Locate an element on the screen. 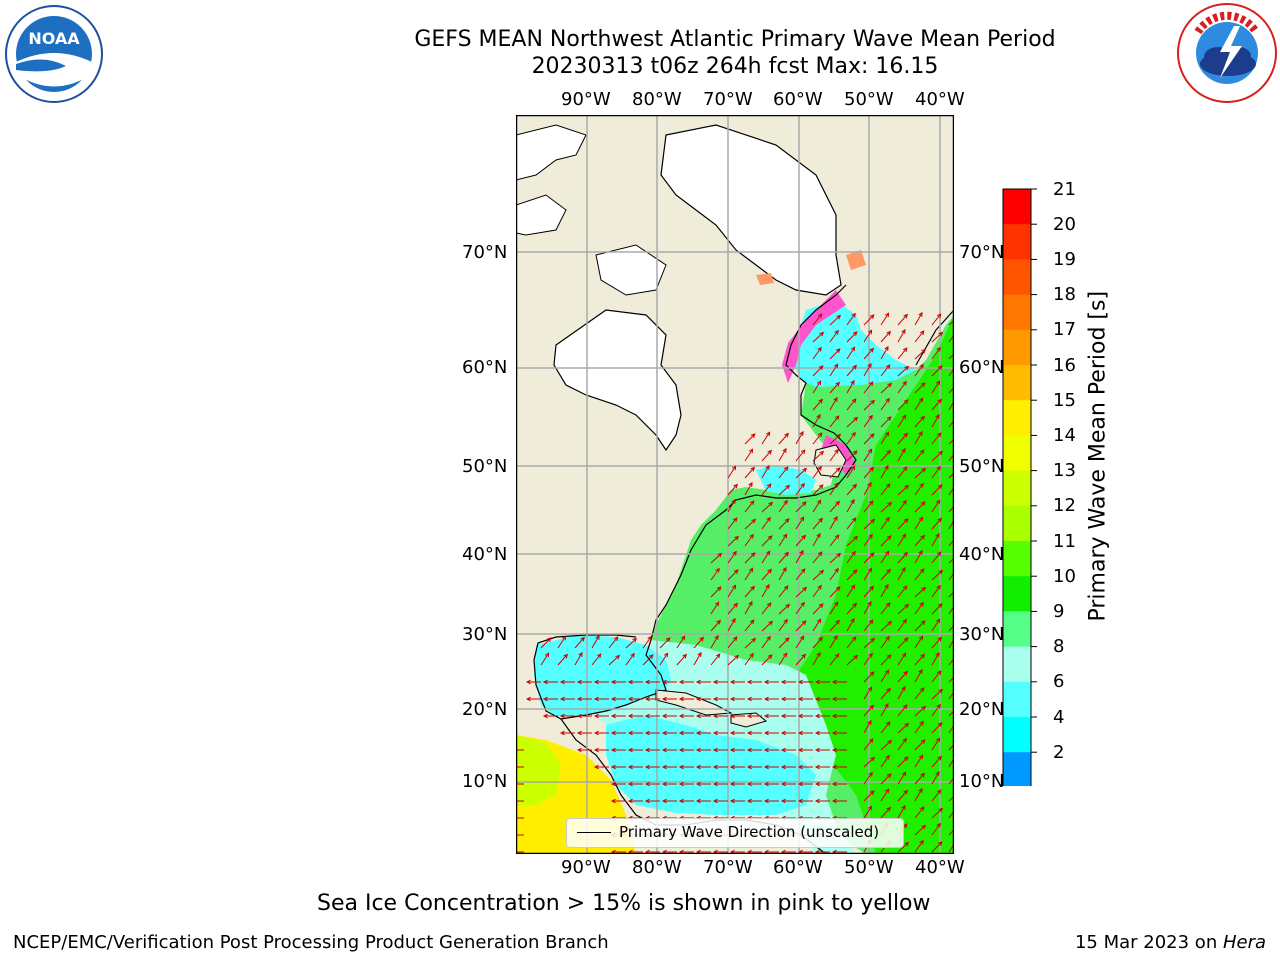 This screenshot has width=1280, height=960. lon-label-top-80w: 80°W is located at coordinates (657, 99).